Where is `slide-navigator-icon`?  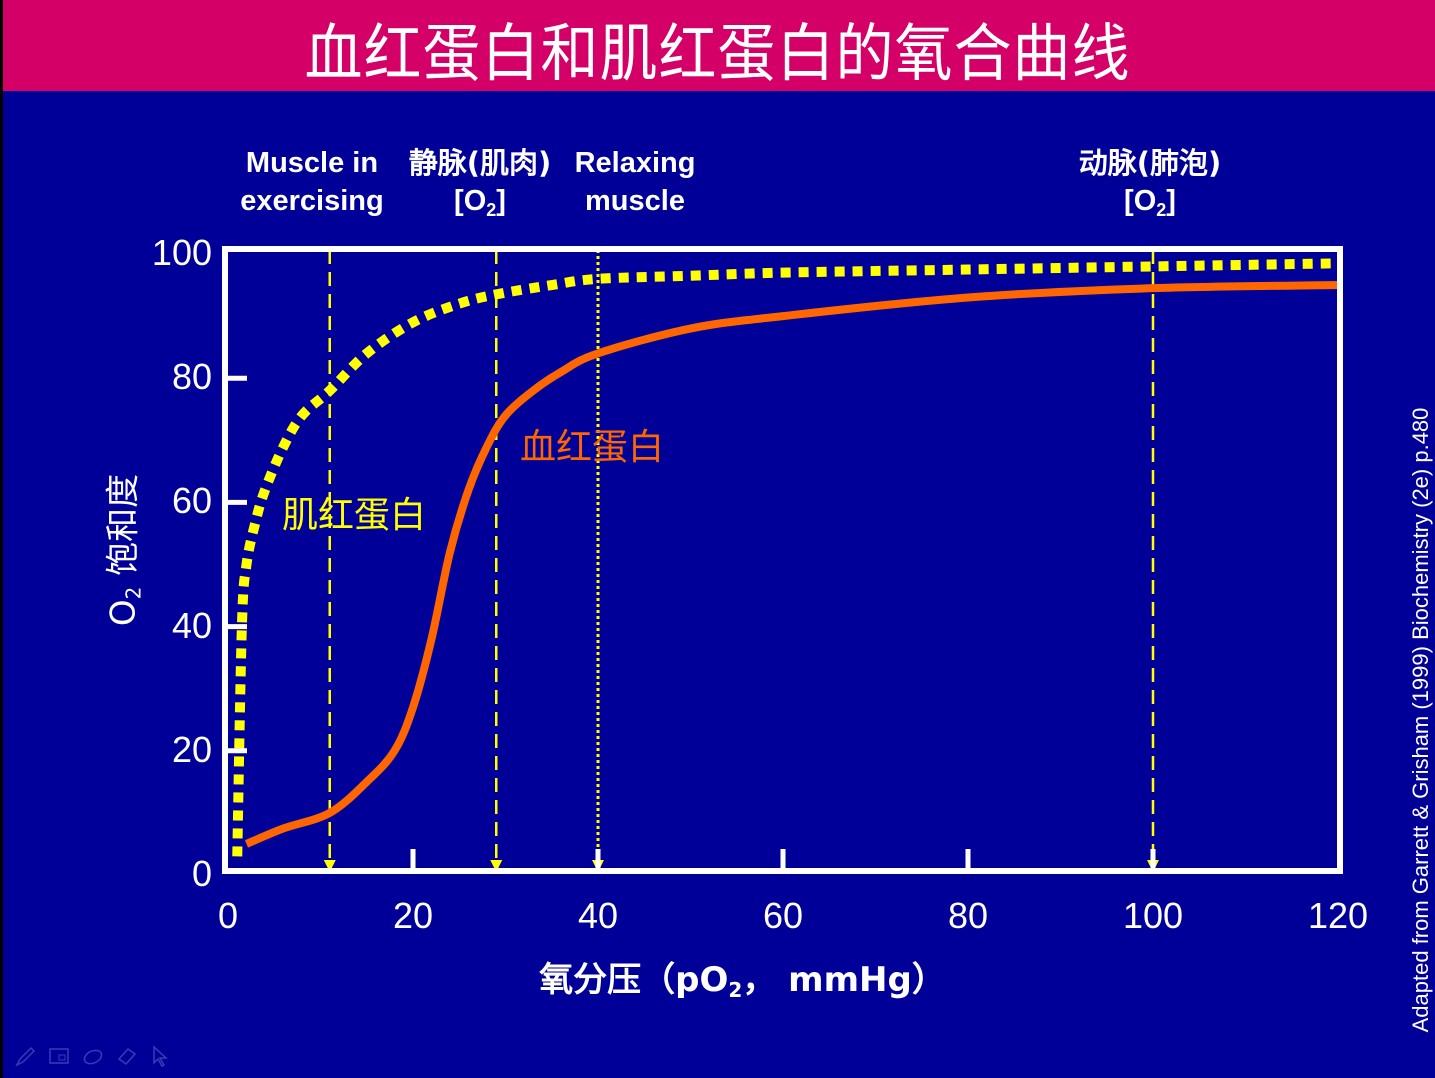
slide-navigator-icon is located at coordinates (59, 1056).